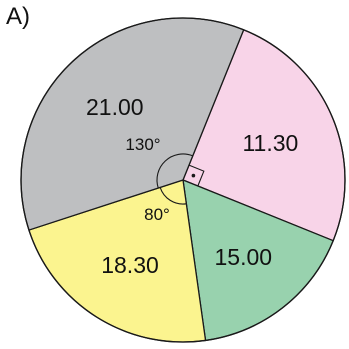 The height and width of the screenshot is (349, 349). I want to click on slice-value-label: 11.30, so click(270, 143).